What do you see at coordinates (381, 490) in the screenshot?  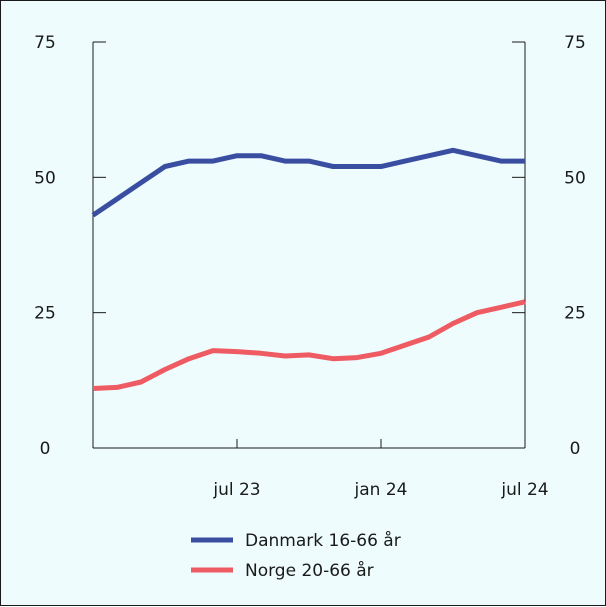 I see `x-tick-label: jan 24` at bounding box center [381, 490].